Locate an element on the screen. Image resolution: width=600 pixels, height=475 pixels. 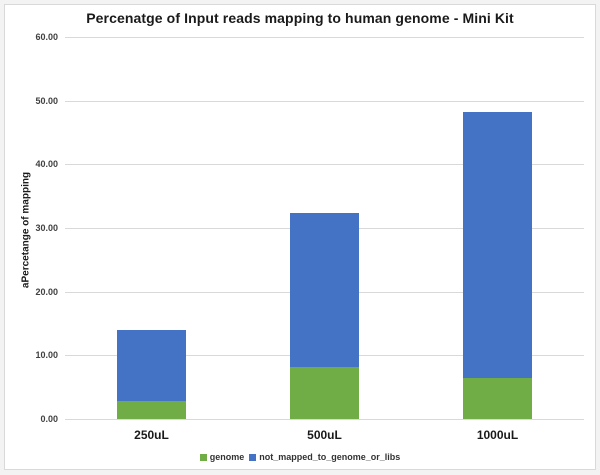
legend-swatch-genome is located at coordinates (203, 457).